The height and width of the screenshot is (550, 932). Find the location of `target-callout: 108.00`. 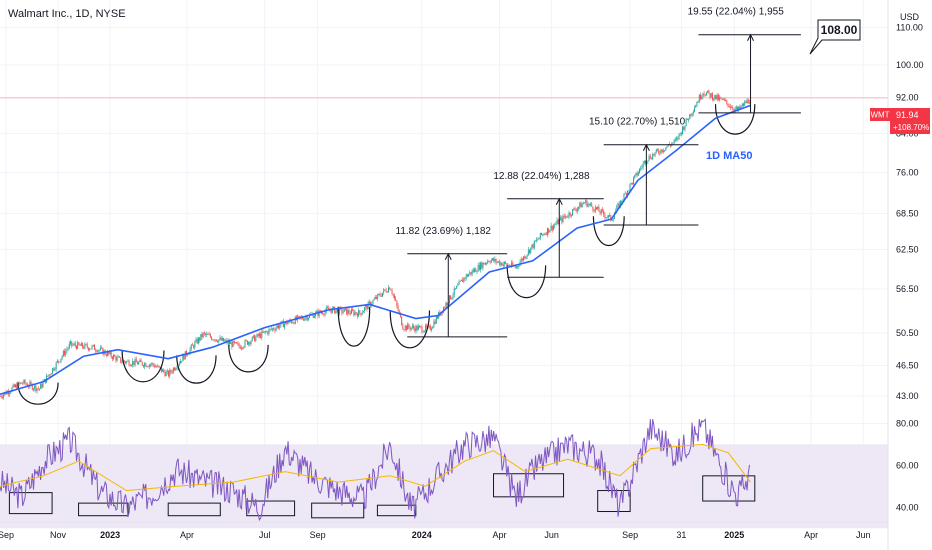

target-callout: 108.00 is located at coordinates (835, 37).